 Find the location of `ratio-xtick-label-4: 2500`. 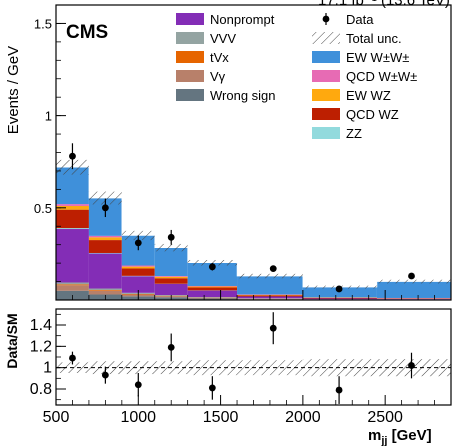

ratio-xtick-label-4: 2500 is located at coordinates (385, 417).